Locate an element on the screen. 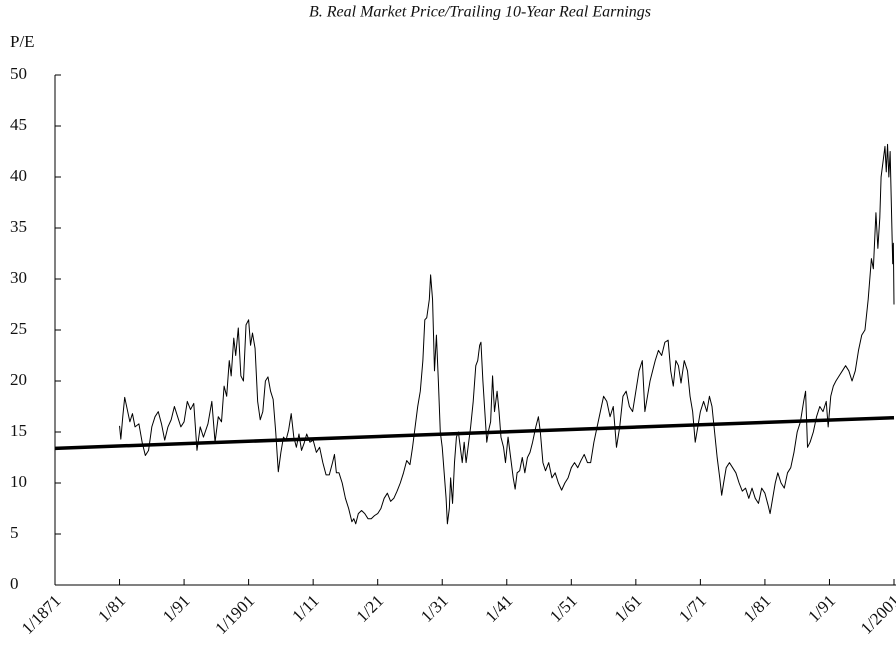  x-tick-label: 1/51 is located at coordinates (563, 608).